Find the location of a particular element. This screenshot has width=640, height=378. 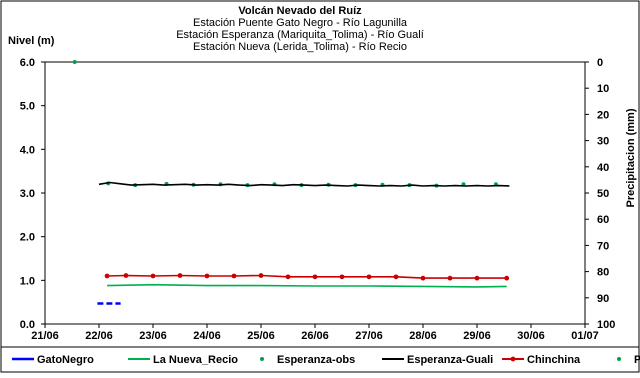

x-tick-label: 24/06 is located at coordinates (207, 336).